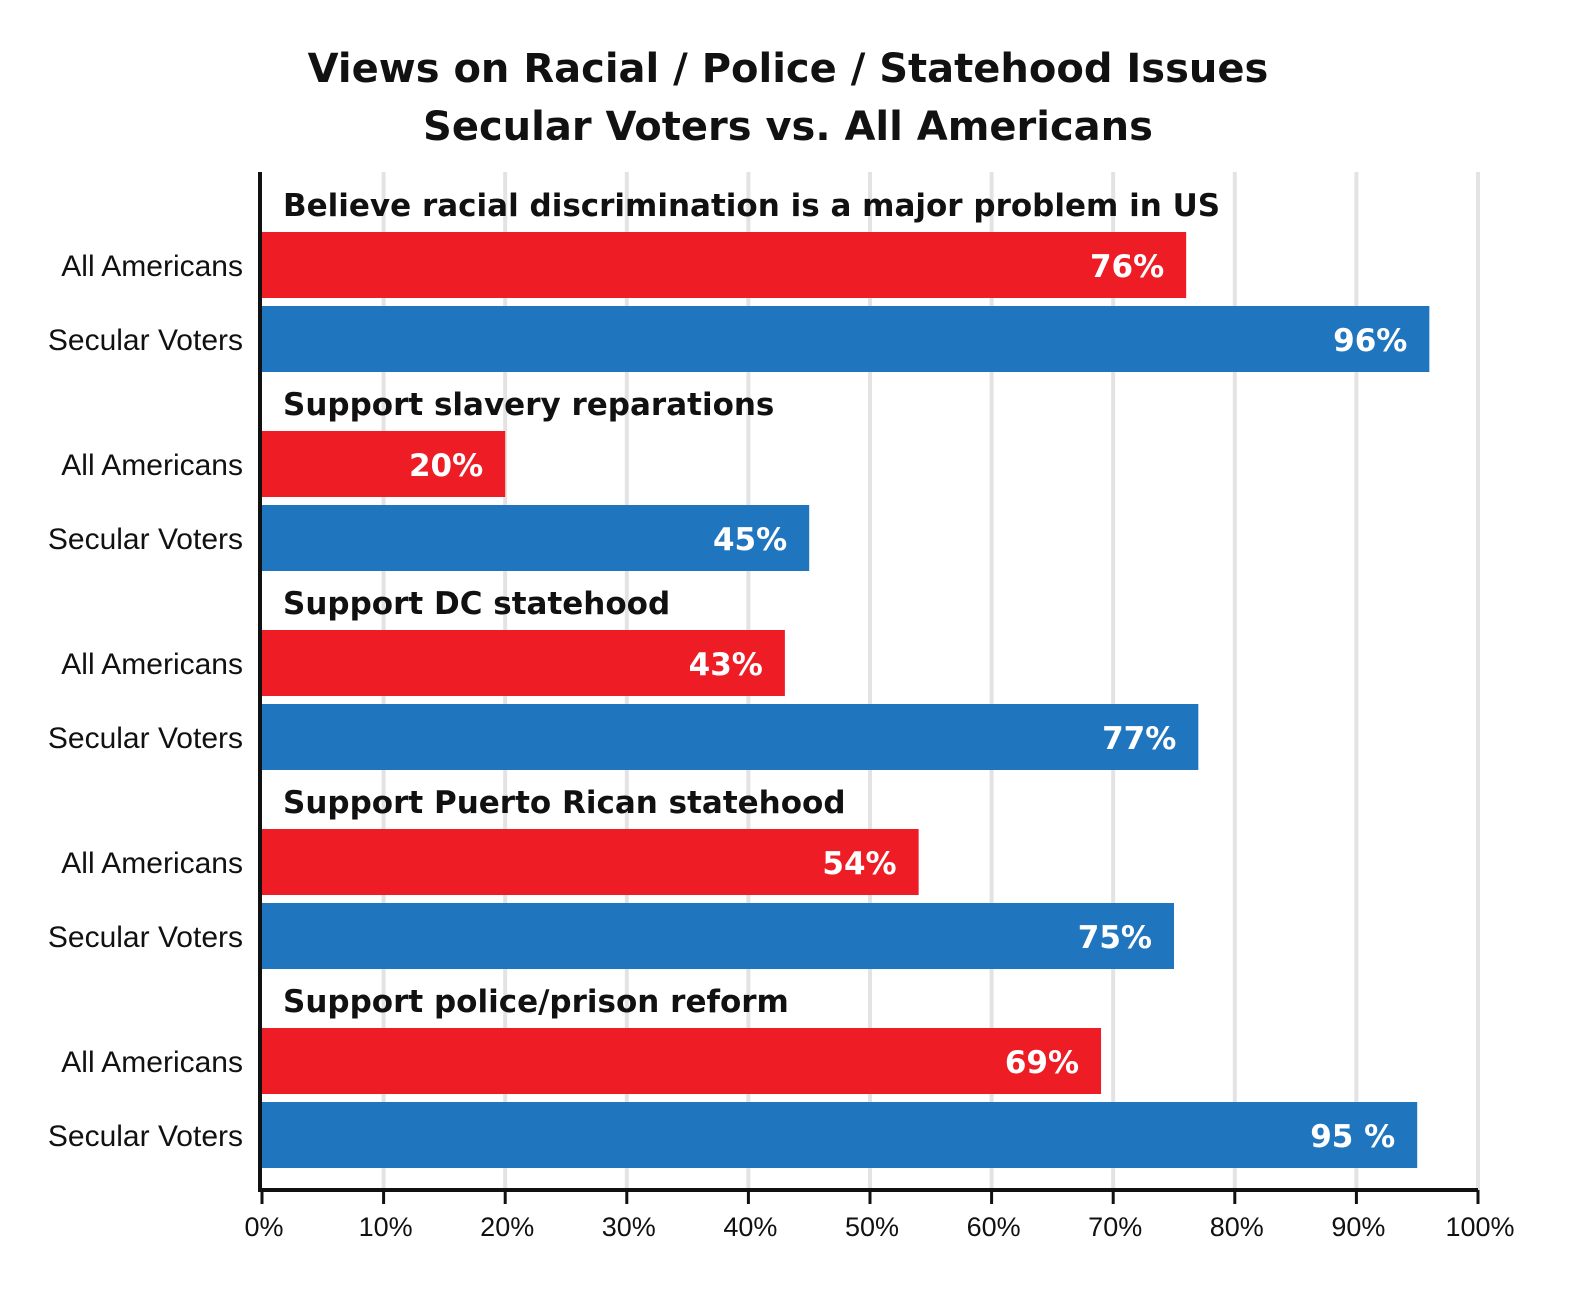 The image size is (1576, 1310). Describe the element at coordinates (145, 738) in the screenshot. I see `series-label-2-1: Secular Voters` at that location.